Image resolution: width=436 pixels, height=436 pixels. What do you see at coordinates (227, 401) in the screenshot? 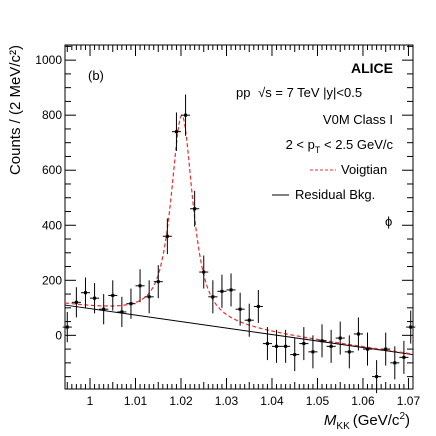
I see `x-tick-label: 1.03` at bounding box center [227, 401].